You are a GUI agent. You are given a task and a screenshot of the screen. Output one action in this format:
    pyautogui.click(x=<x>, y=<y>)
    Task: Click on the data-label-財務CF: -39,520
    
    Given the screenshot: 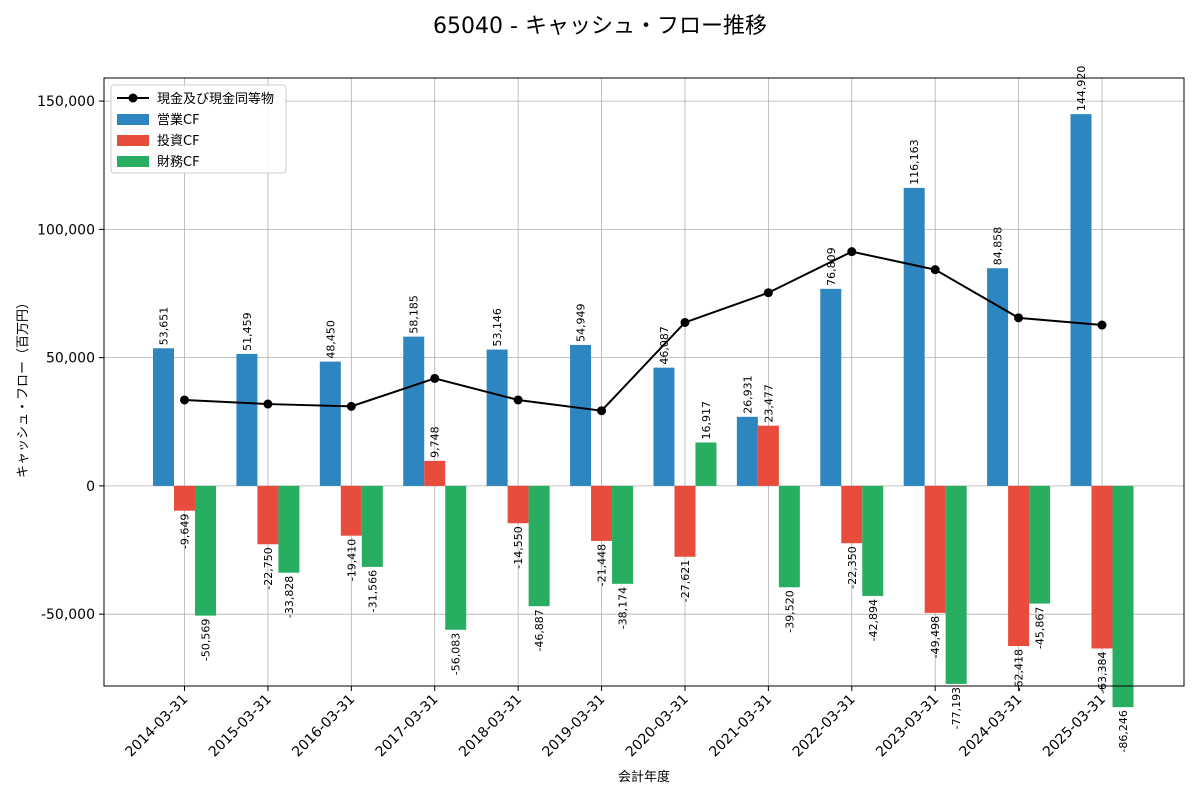 What is the action you would take?
    pyautogui.click(x=789, y=611)
    